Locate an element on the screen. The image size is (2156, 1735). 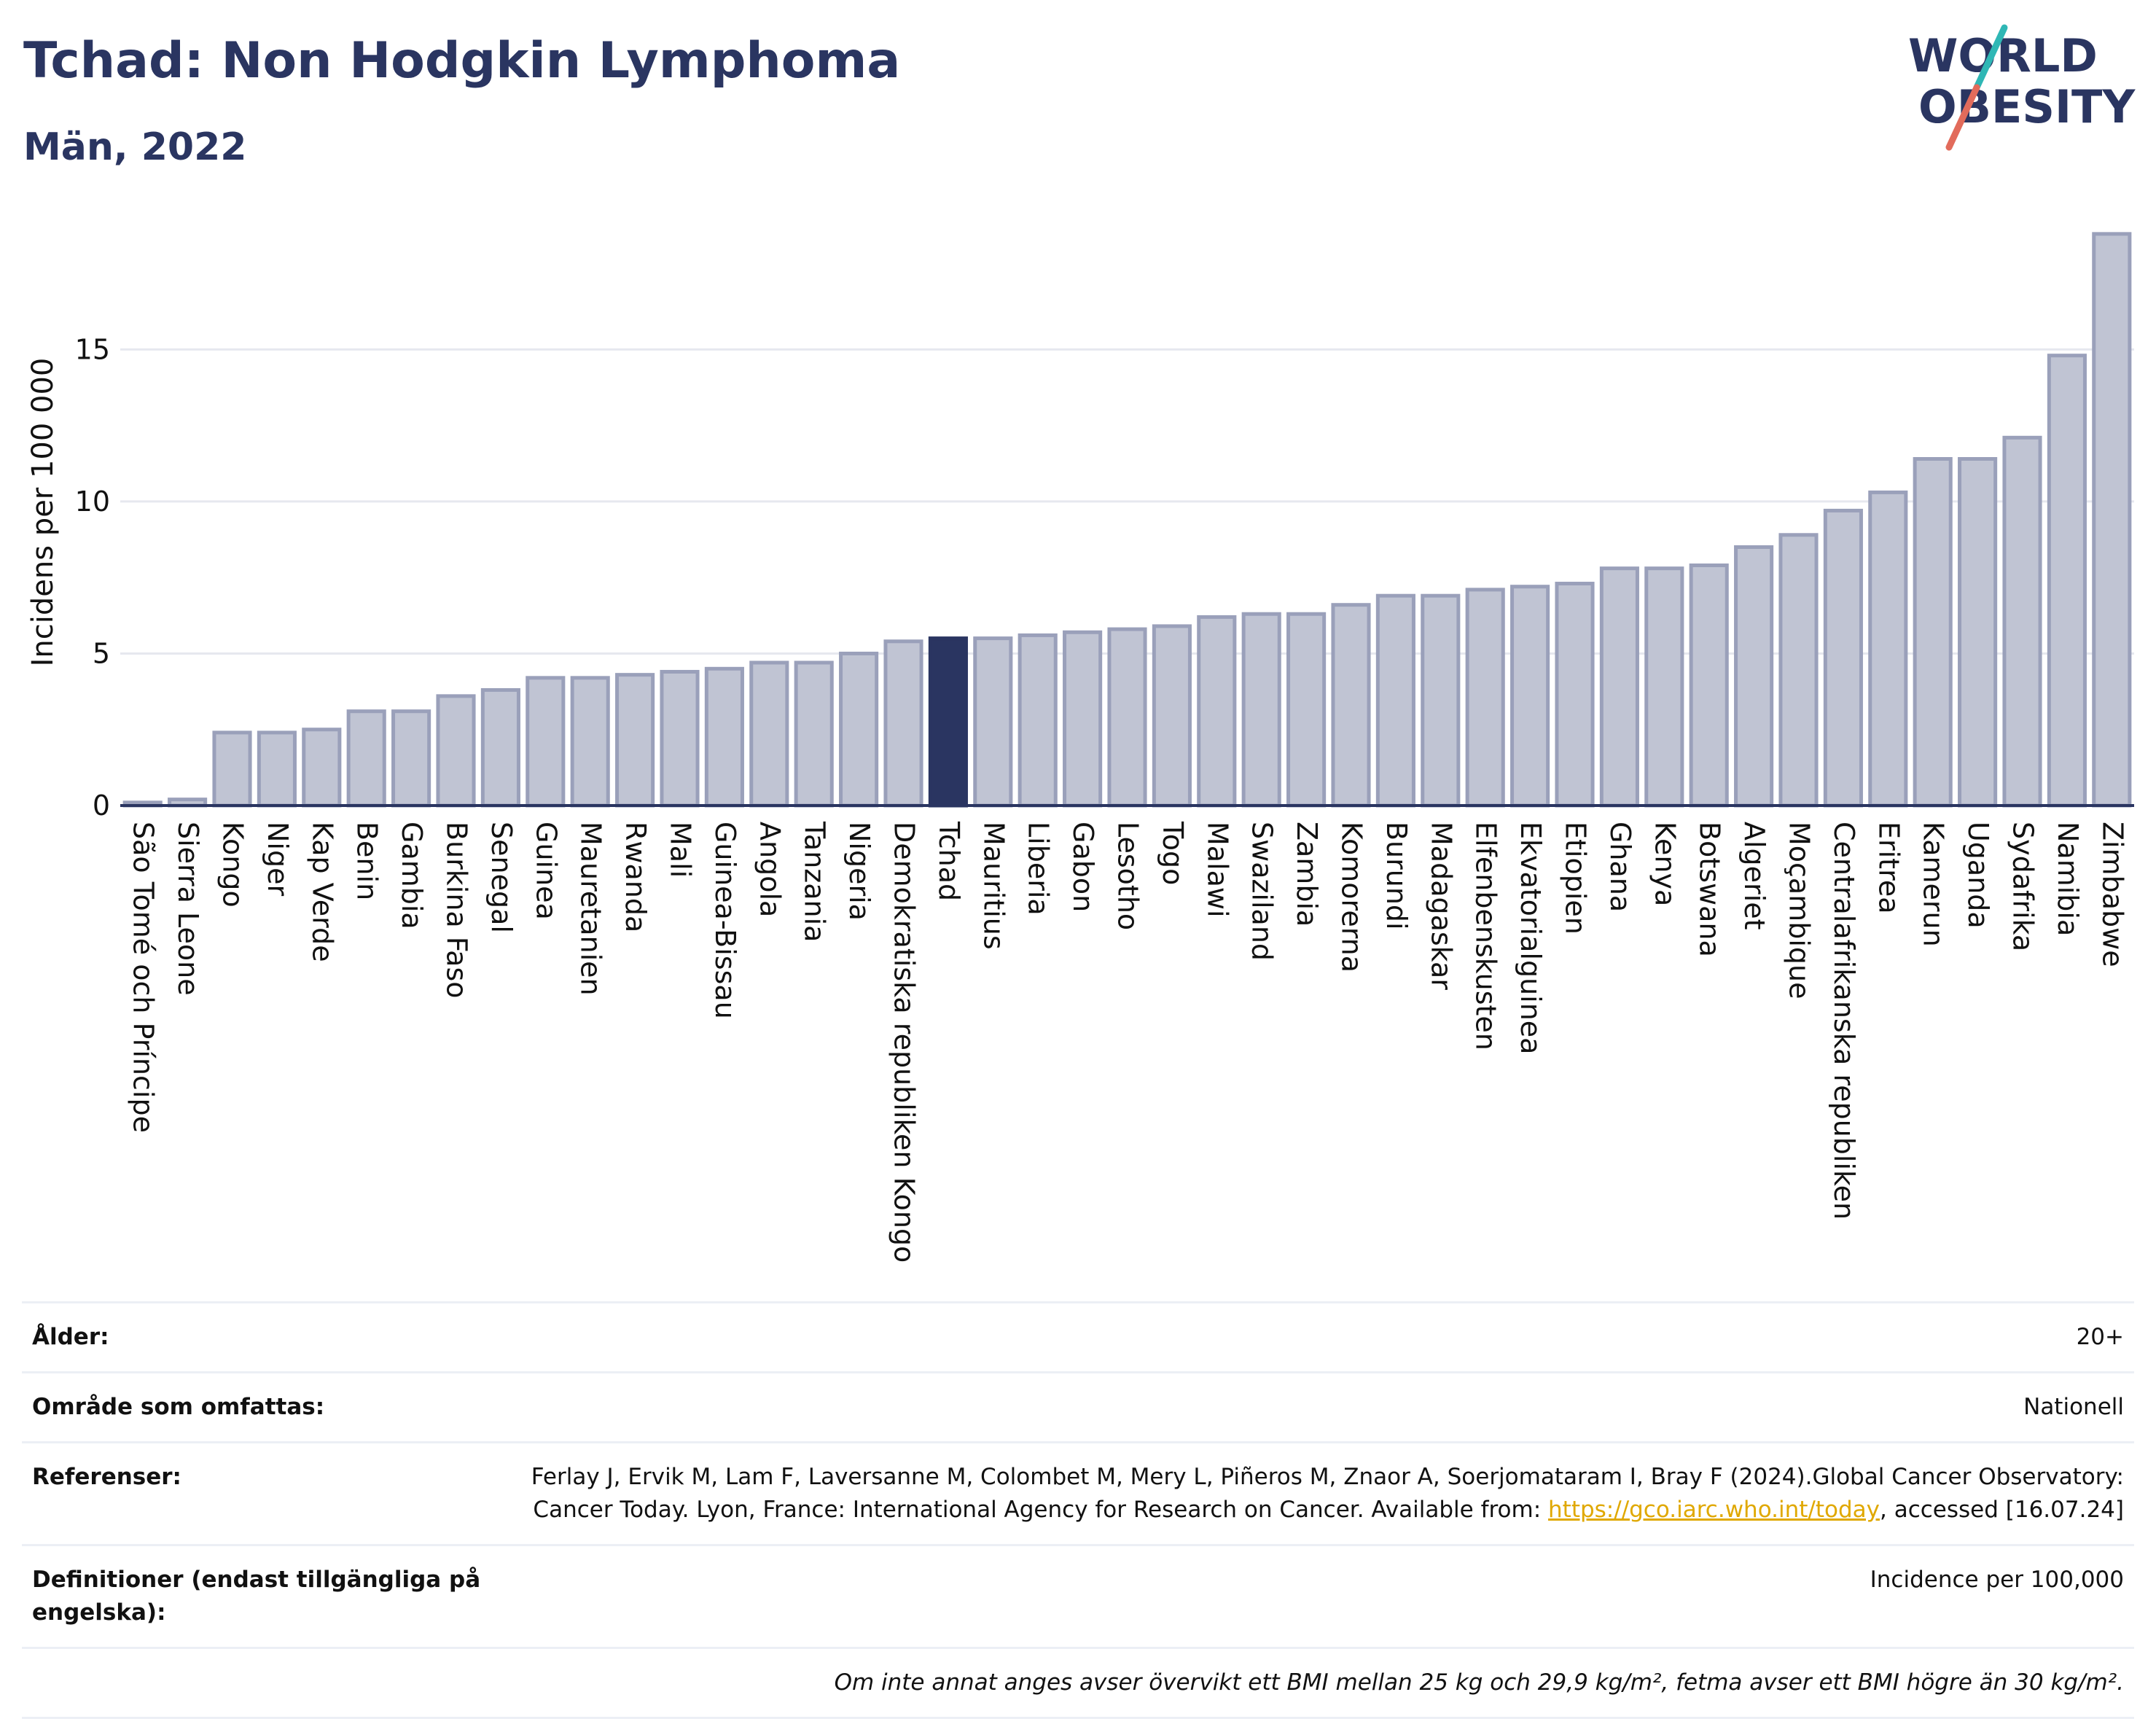
y-tick-label: 5 is located at coordinates (101, 653).